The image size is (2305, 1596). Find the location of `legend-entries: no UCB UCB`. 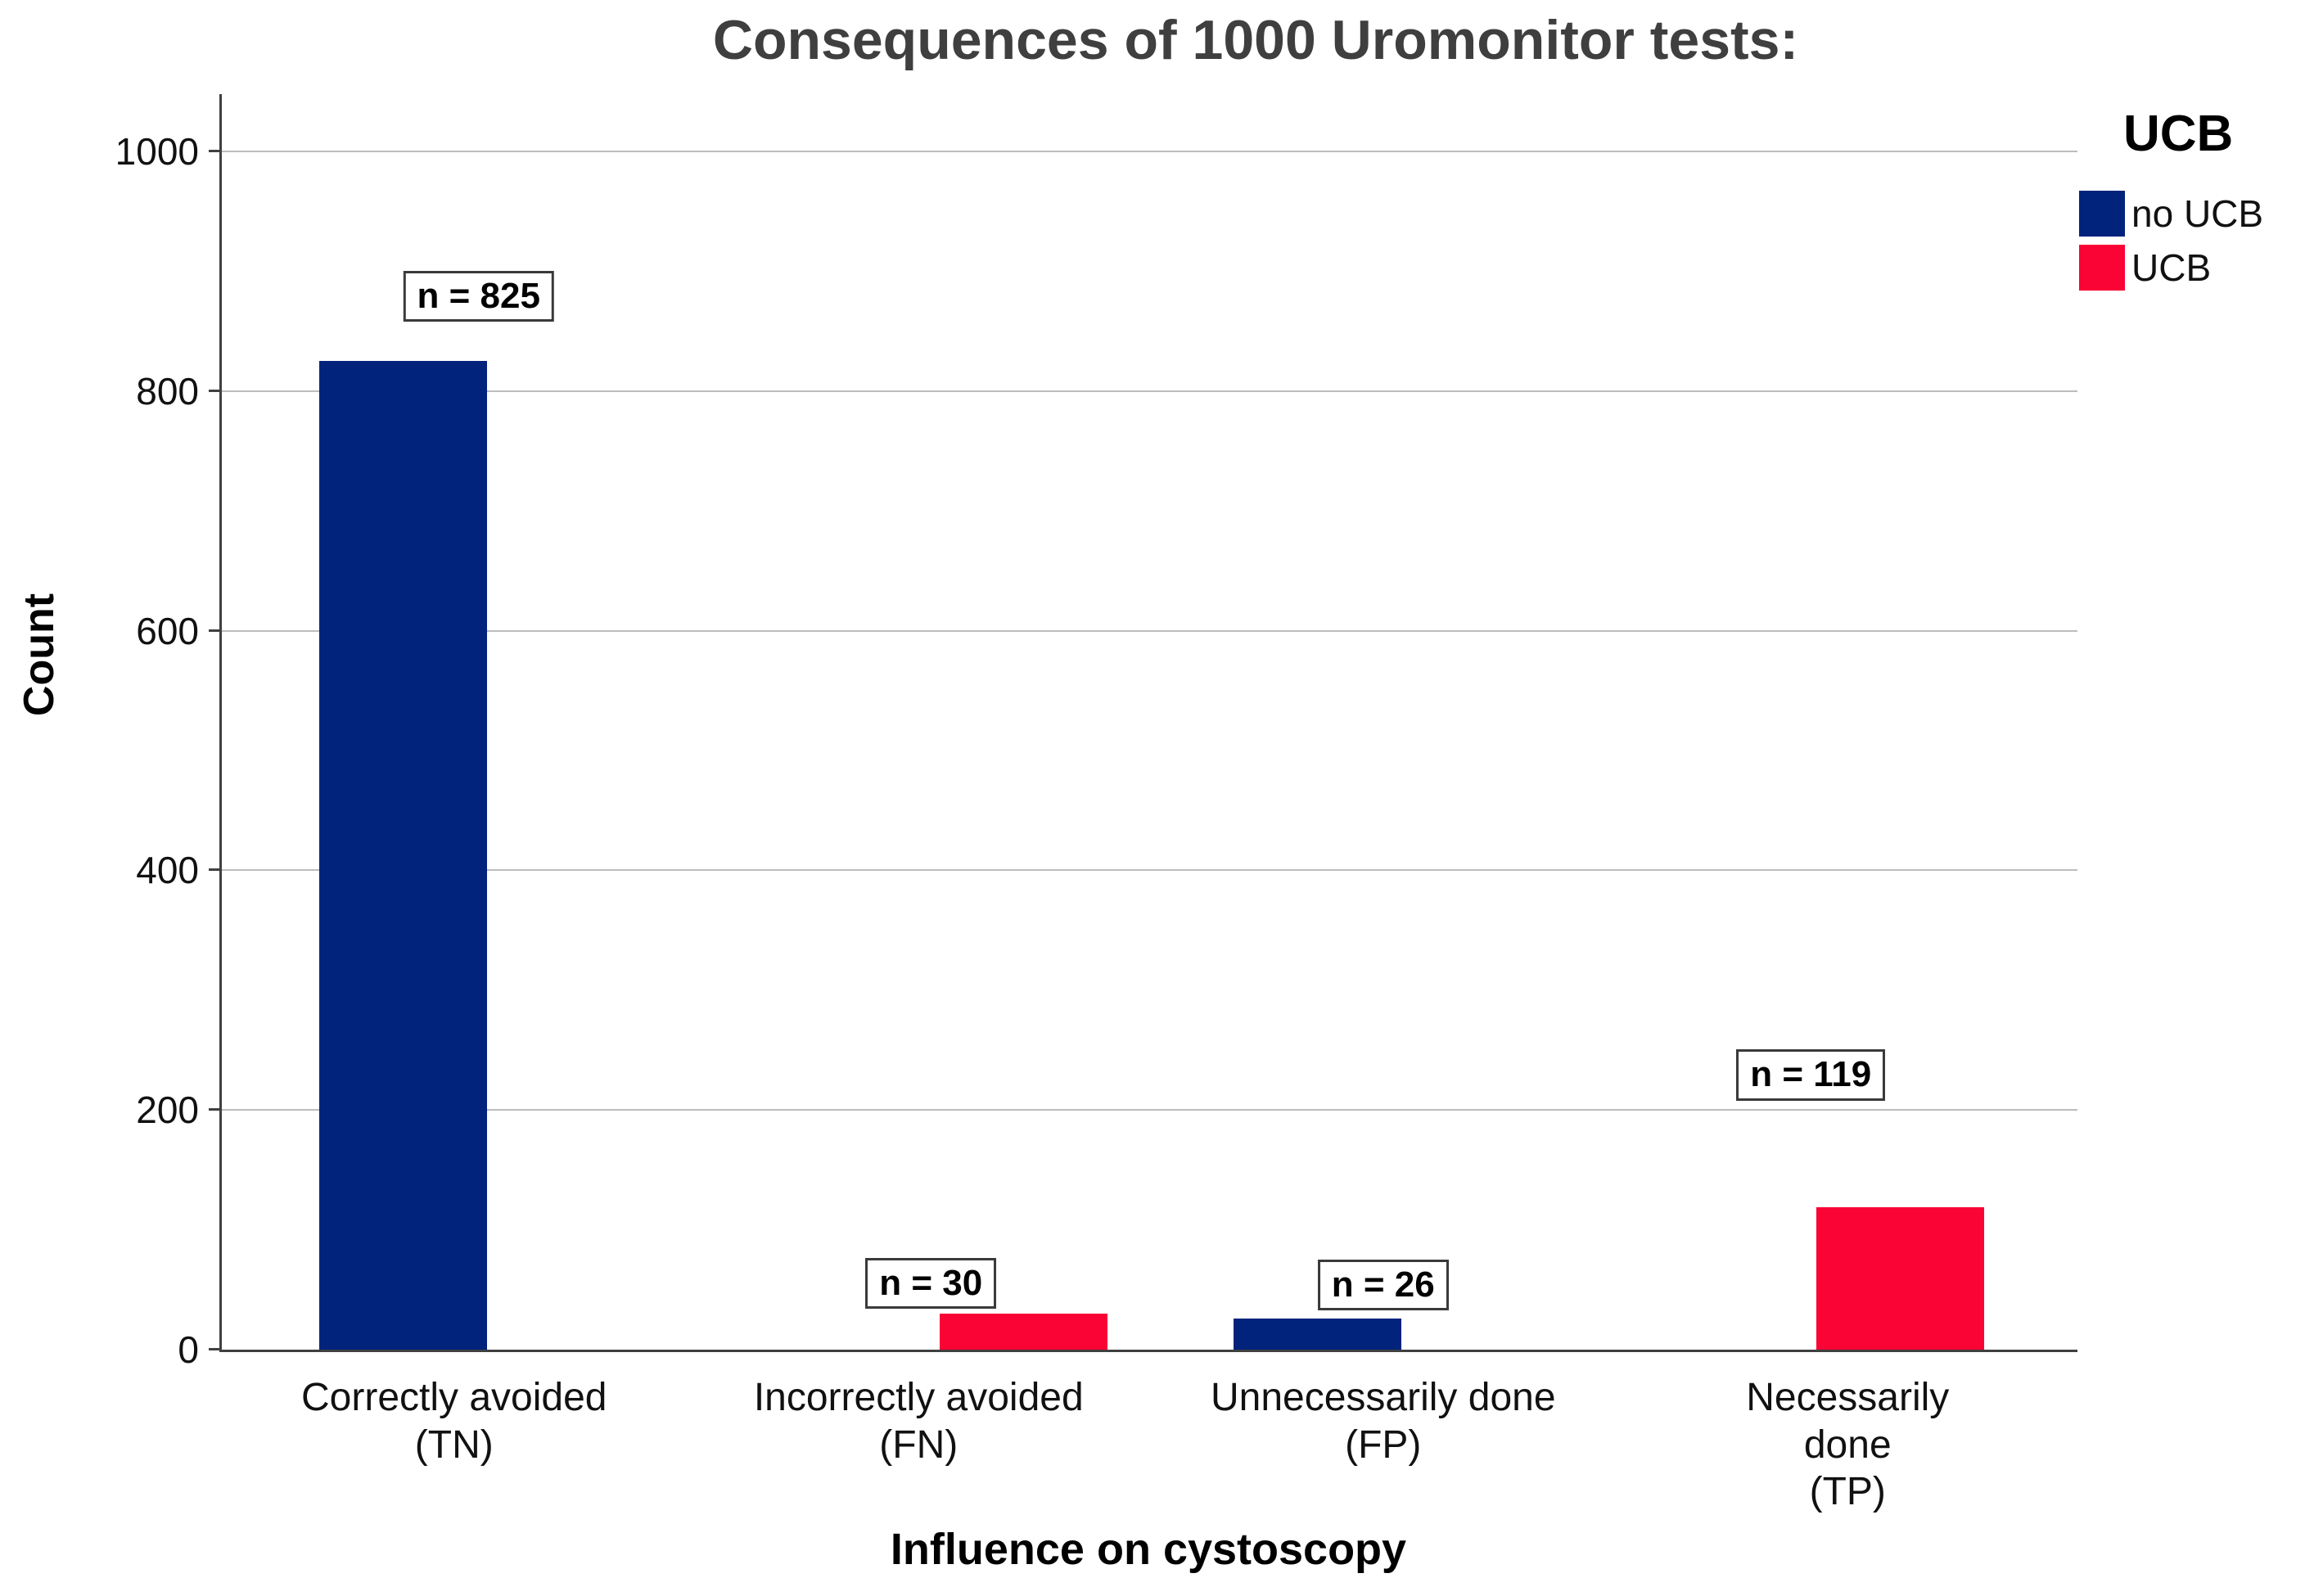

legend-entries: no UCB UCB is located at coordinates (2192, 241).